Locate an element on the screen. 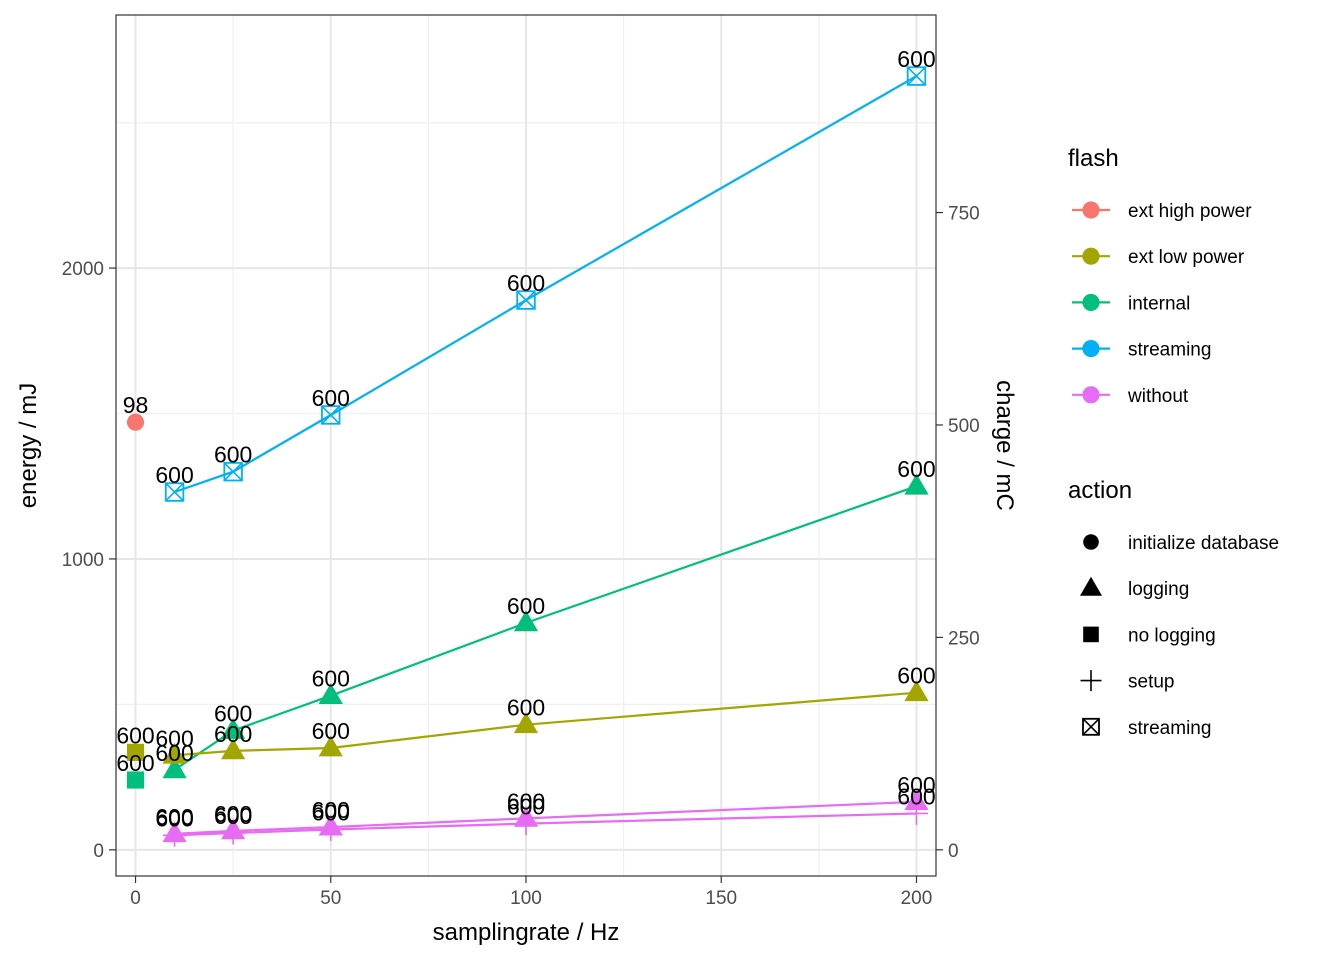 This screenshot has height=960, width=1344. legend-label: ext low power is located at coordinates (1186, 257).